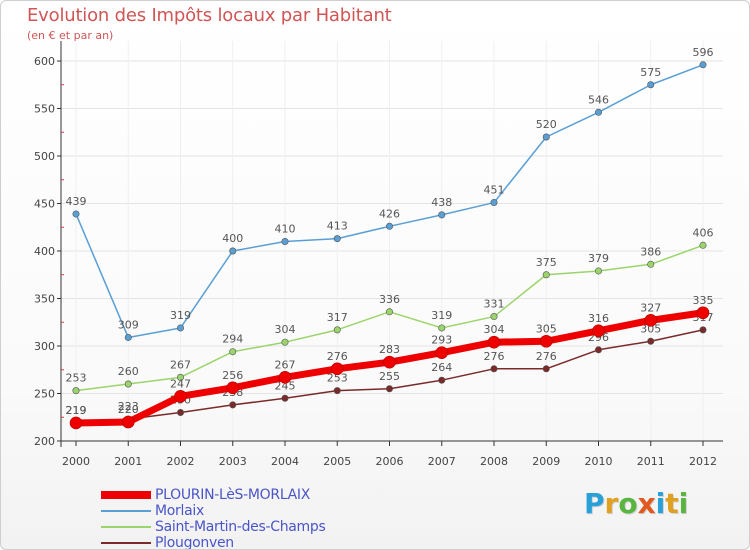 The image size is (750, 550). Describe the element at coordinates (389, 213) in the screenshot. I see `data-label: 426` at that location.